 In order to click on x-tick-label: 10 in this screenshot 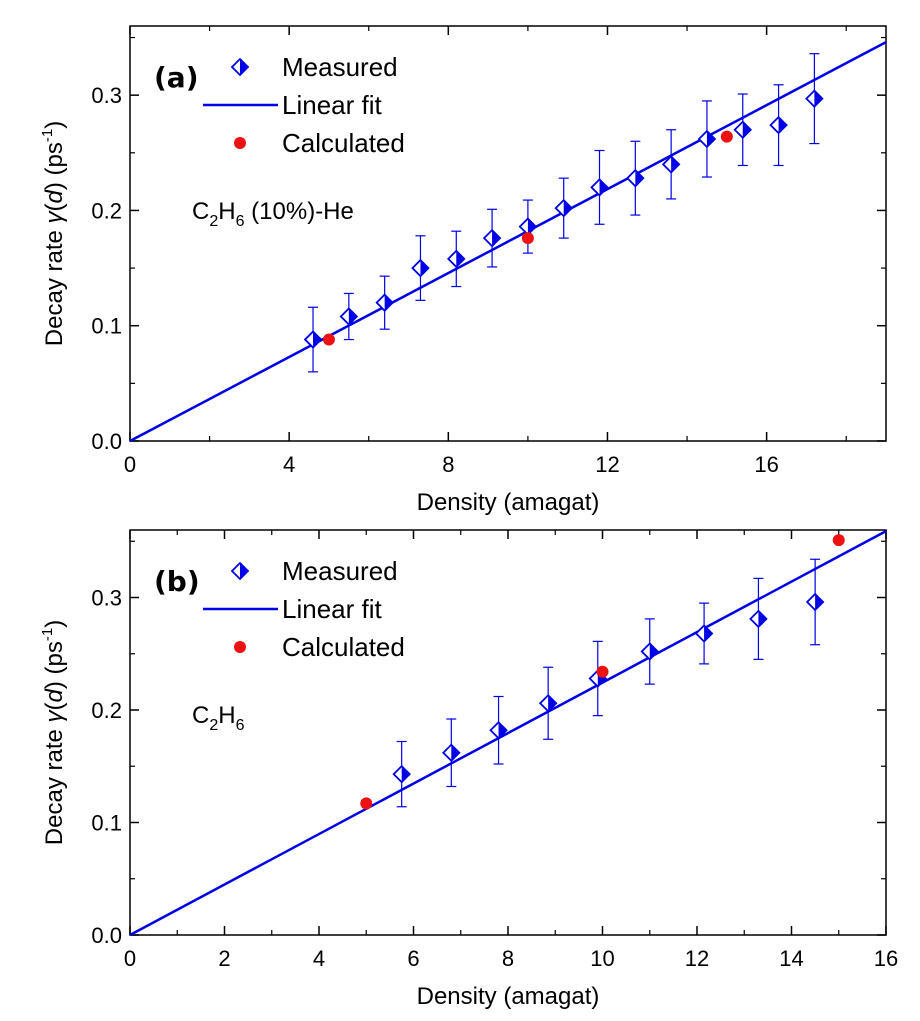, I will do `click(602, 958)`.